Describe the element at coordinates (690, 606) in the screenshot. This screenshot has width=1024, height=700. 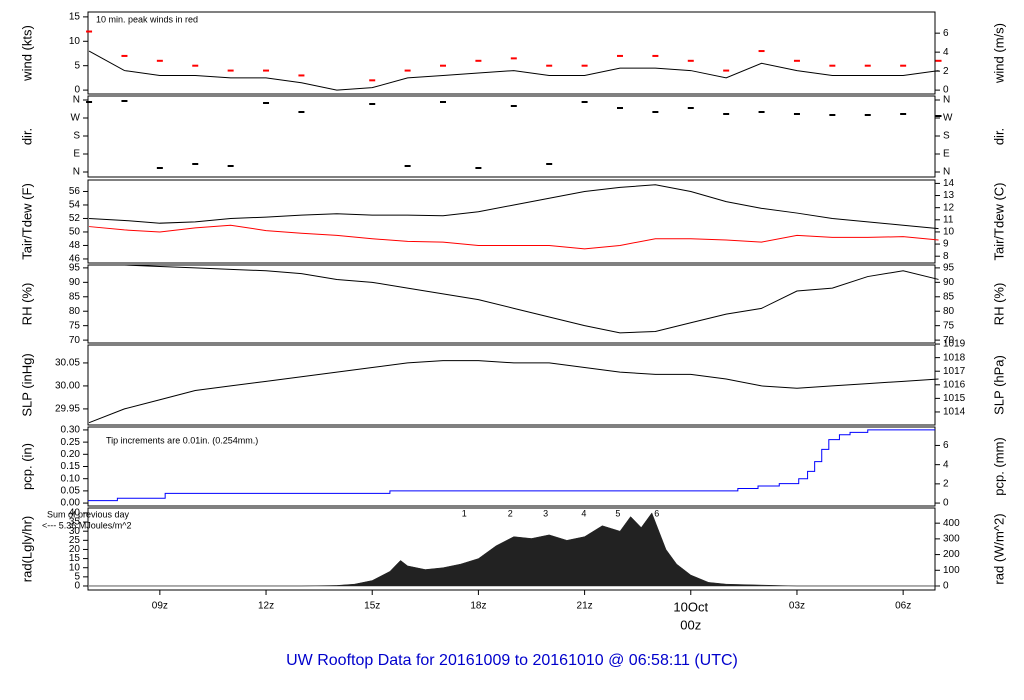
I see `x-date-label: 10Oct` at that location.